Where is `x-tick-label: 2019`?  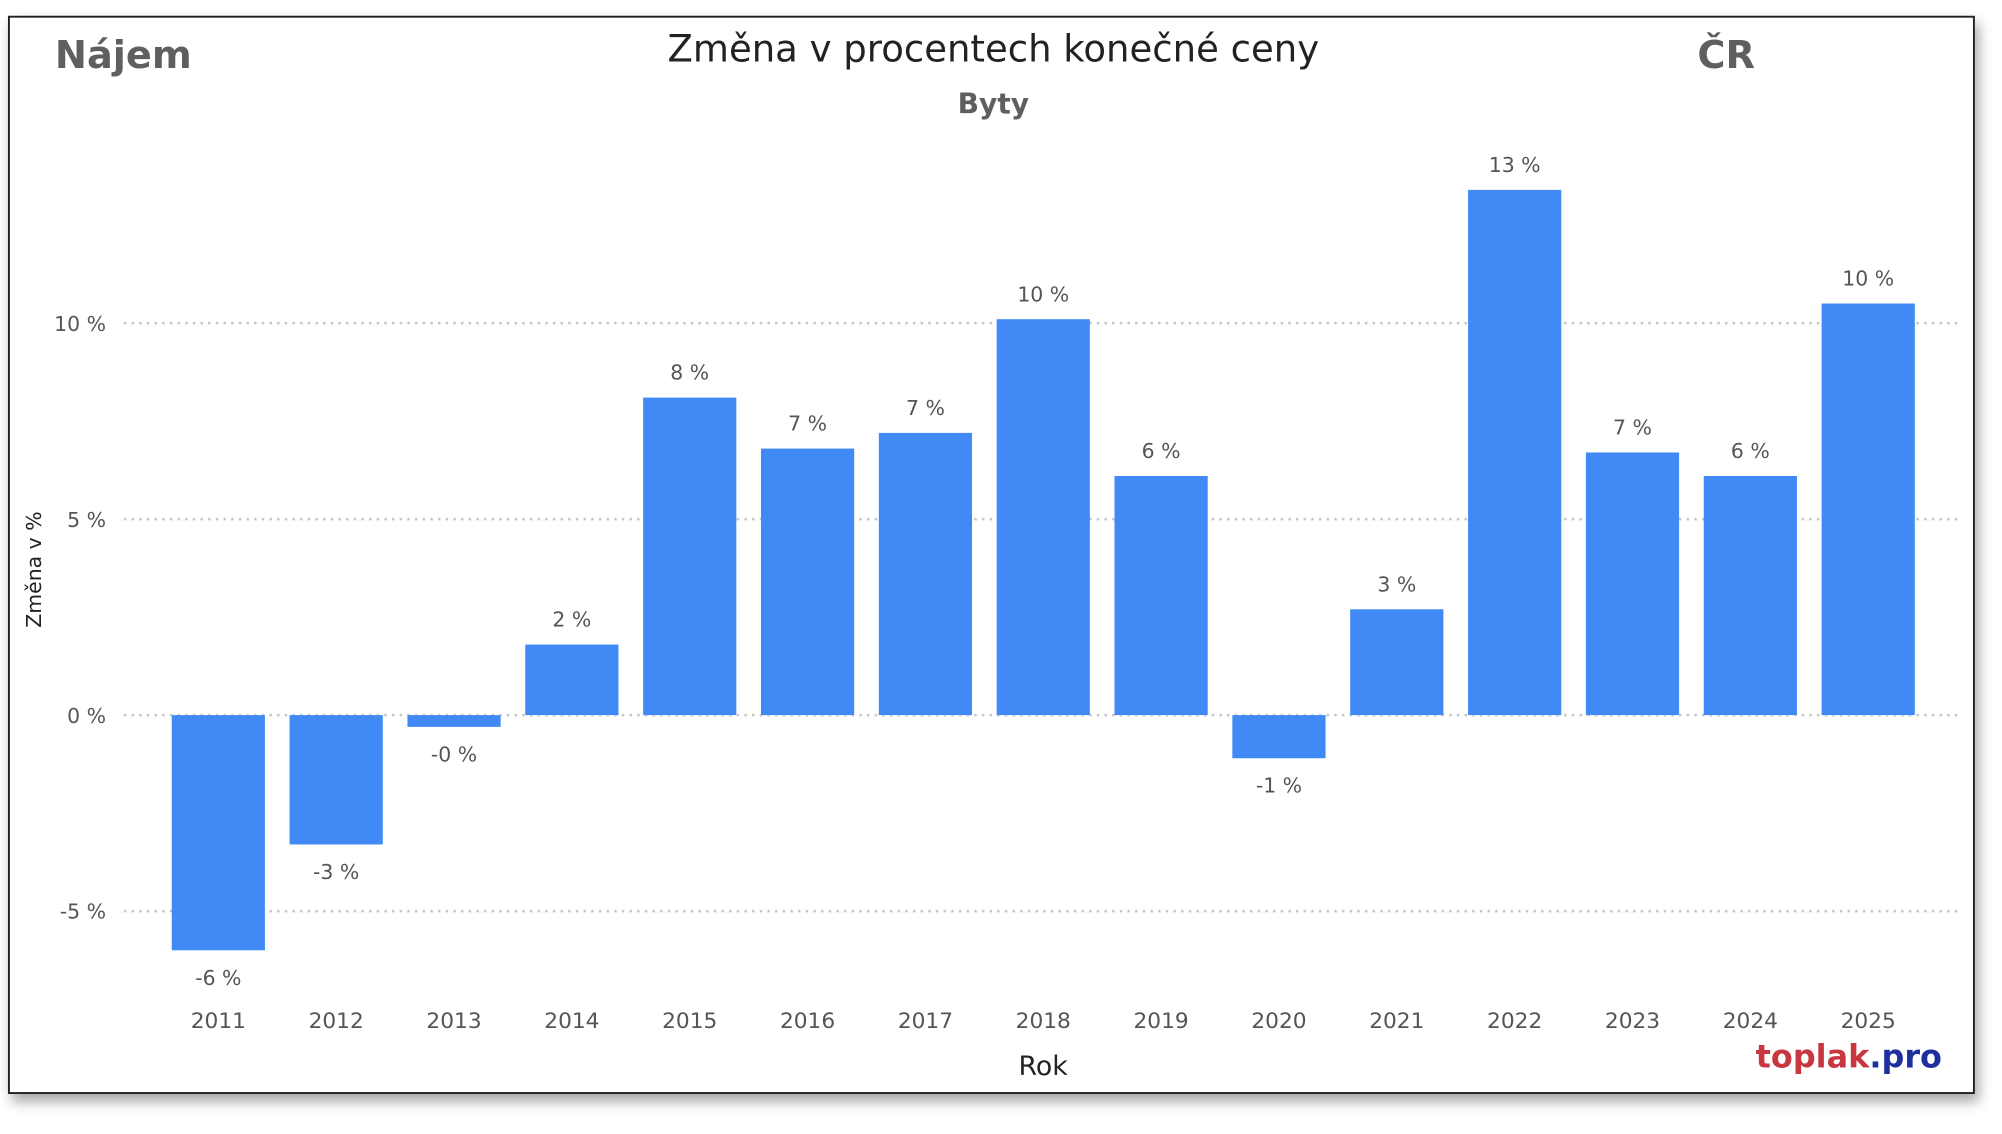
x-tick-label: 2019 is located at coordinates (1161, 1021).